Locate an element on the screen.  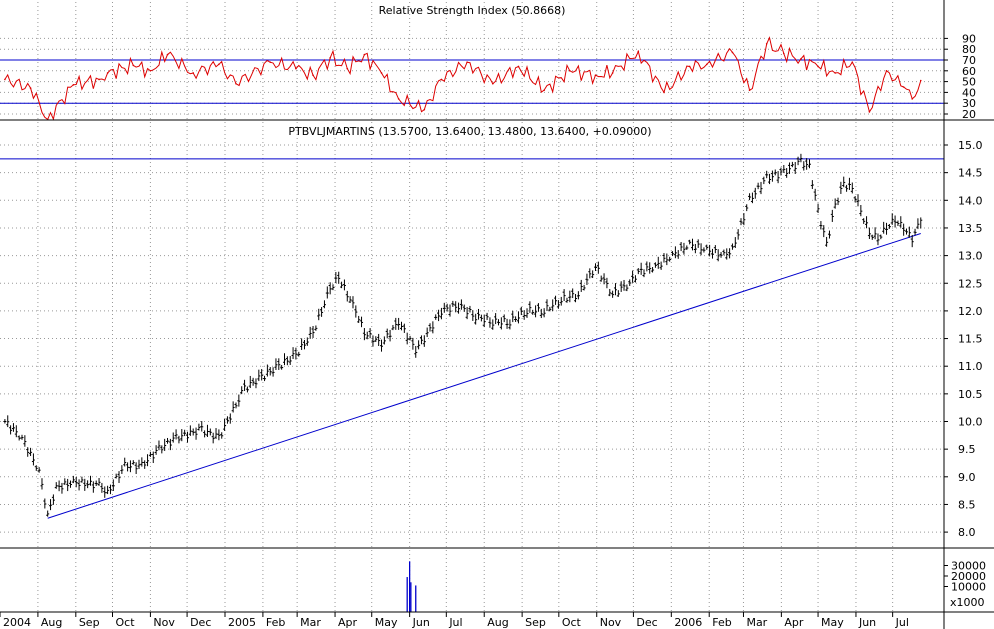
volume-unit-label: x1000 is located at coordinates (967, 602).